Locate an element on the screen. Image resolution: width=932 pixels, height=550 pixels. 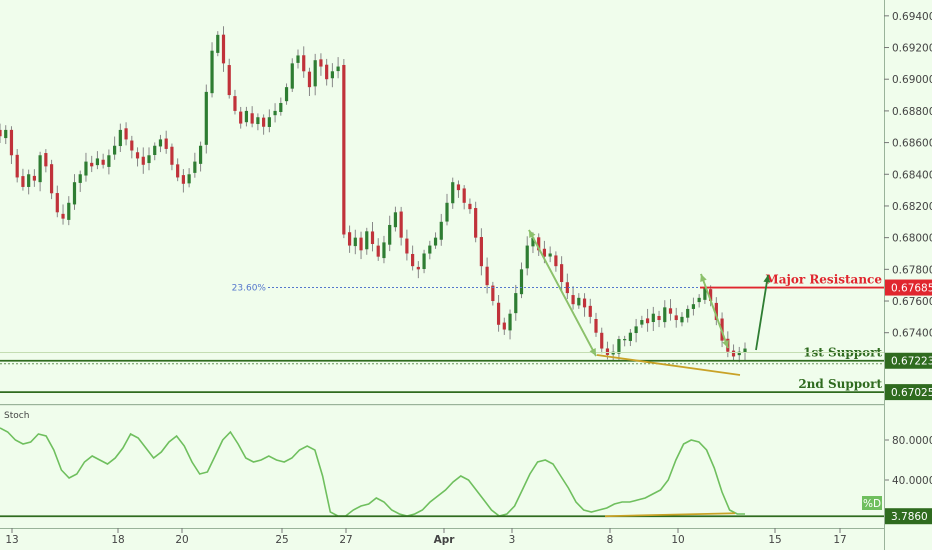
projection-arrow-head is located at coordinates (767, 279).